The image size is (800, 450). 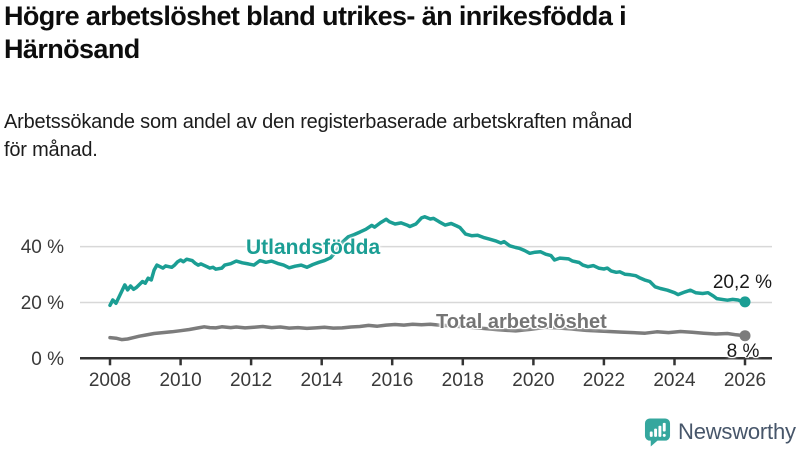 What do you see at coordinates (743, 351) in the screenshot?
I see `end-value-total: 8 %` at bounding box center [743, 351].